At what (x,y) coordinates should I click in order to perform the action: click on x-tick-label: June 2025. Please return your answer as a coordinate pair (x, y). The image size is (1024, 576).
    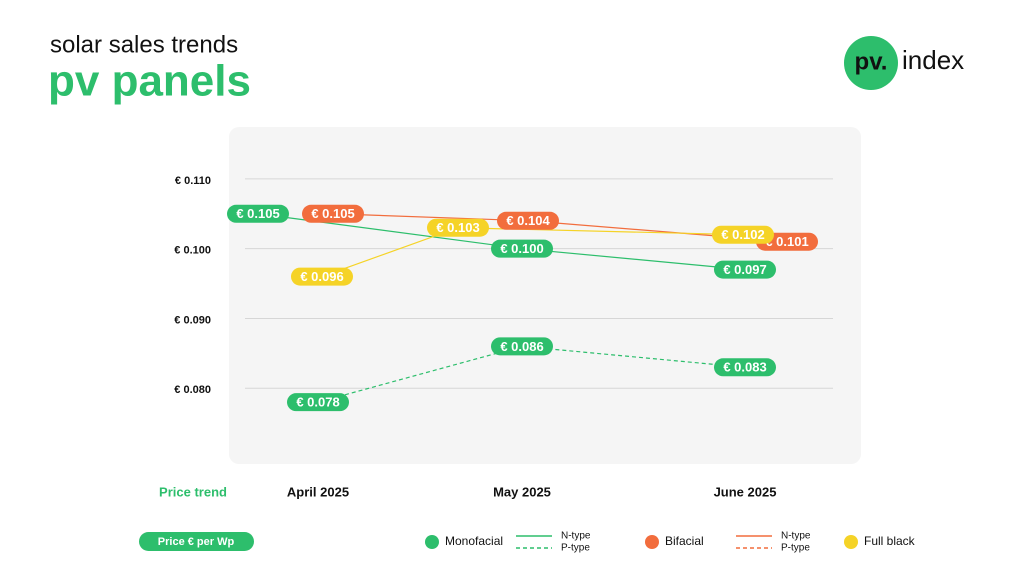
    Looking at the image, I should click on (745, 491).